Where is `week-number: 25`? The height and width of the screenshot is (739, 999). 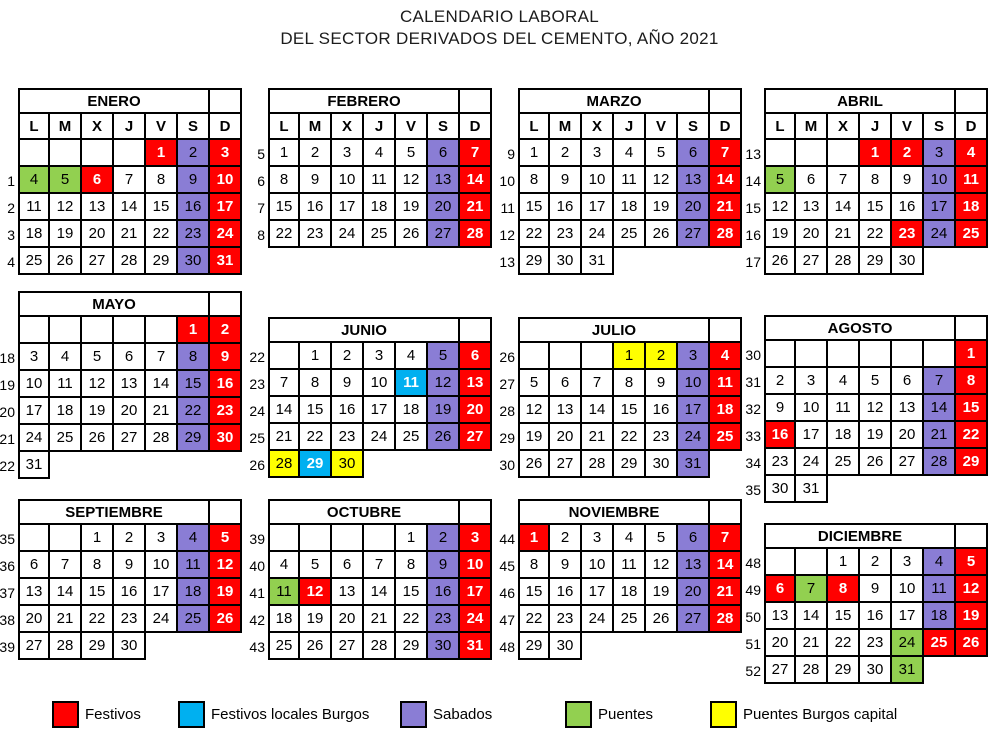 week-number: 25 is located at coordinates (257, 437).